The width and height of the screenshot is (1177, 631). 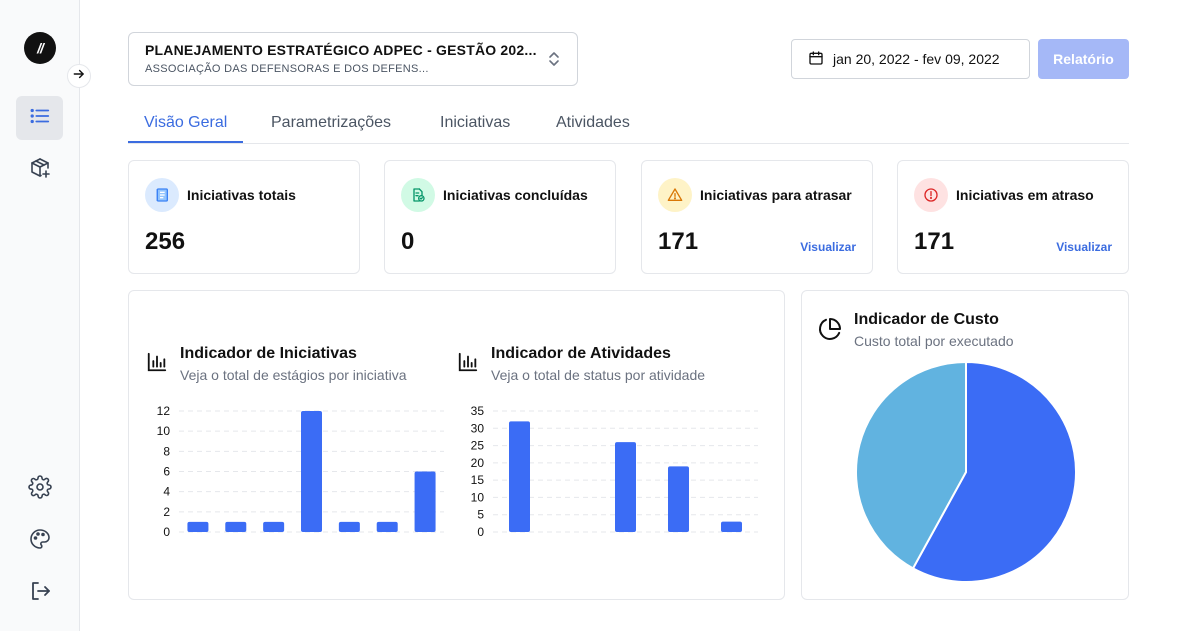 What do you see at coordinates (1013, 217) in the screenshot?
I see `stat-card-overdue: Iniciativas em atraso 171 Visualizar` at bounding box center [1013, 217].